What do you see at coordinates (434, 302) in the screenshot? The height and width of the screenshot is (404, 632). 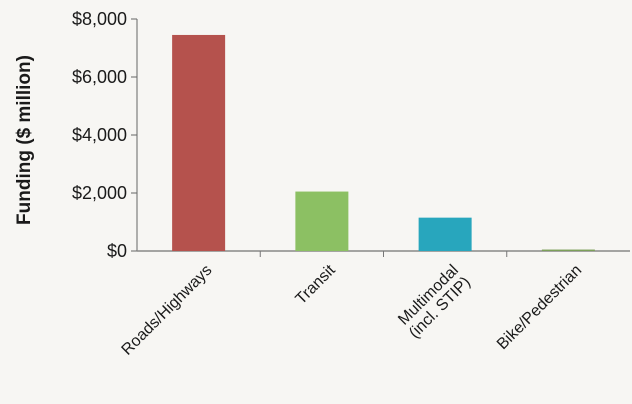 I see `x-tick-label: Multimodal(incl. STIP)` at bounding box center [434, 302].